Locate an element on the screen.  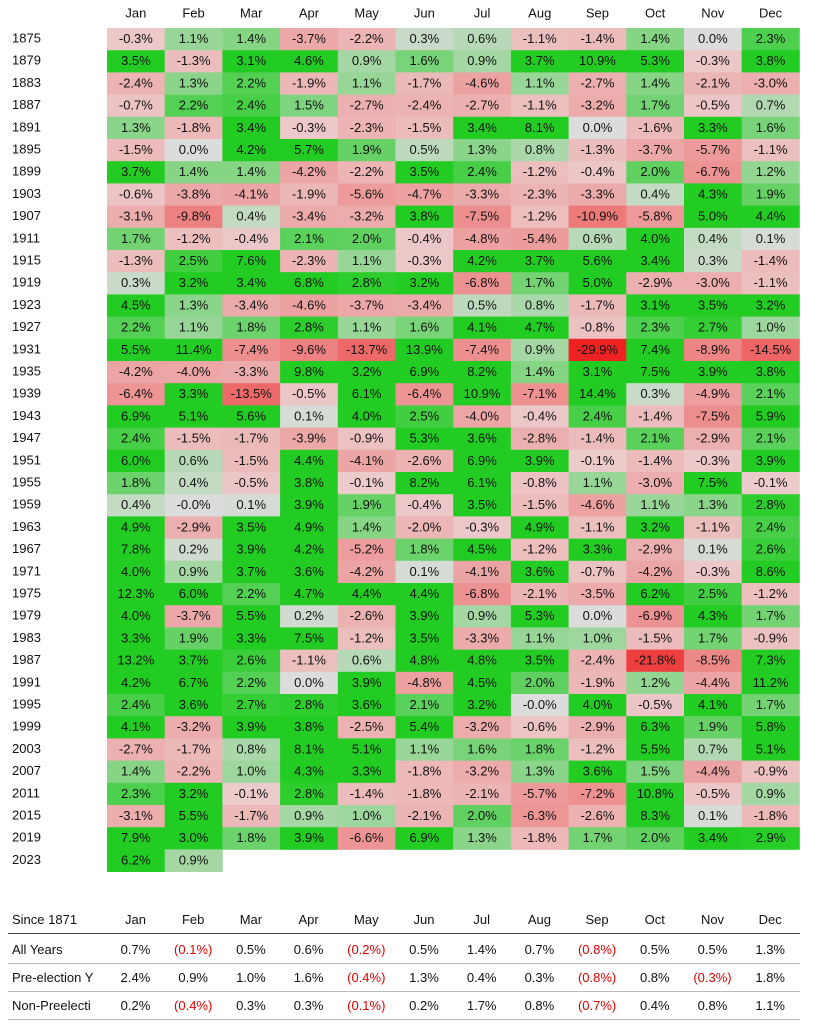
heatmap-cell-1927-nov is located at coordinates (713, 328).